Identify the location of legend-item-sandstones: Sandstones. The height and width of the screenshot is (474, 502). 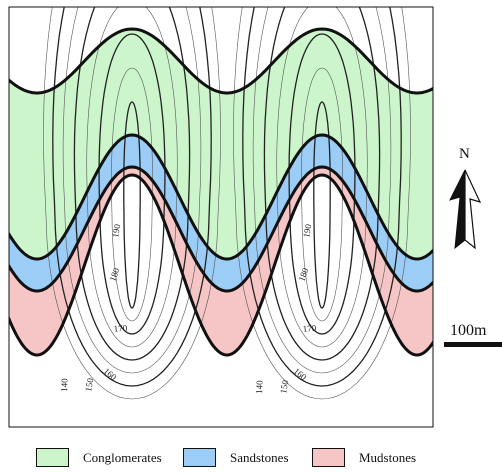
(236, 457).